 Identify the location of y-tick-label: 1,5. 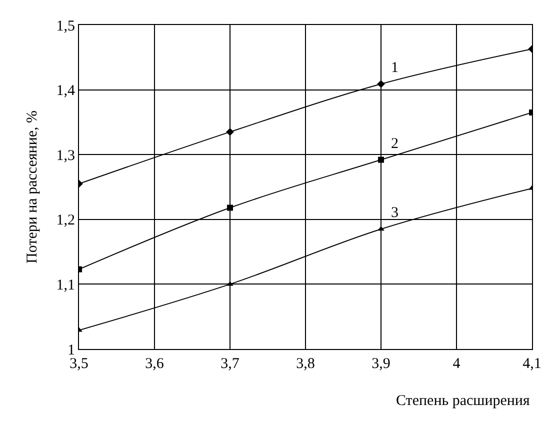
(65, 26).